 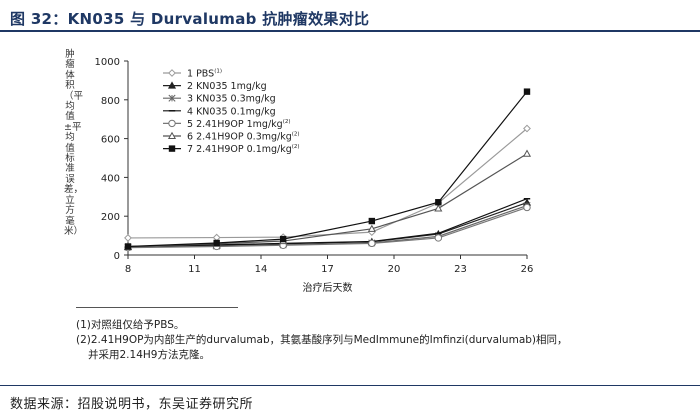 I want to click on legend-label-5: 5 2.41H9OP 1mg/kg(2), so click(x=239, y=124).